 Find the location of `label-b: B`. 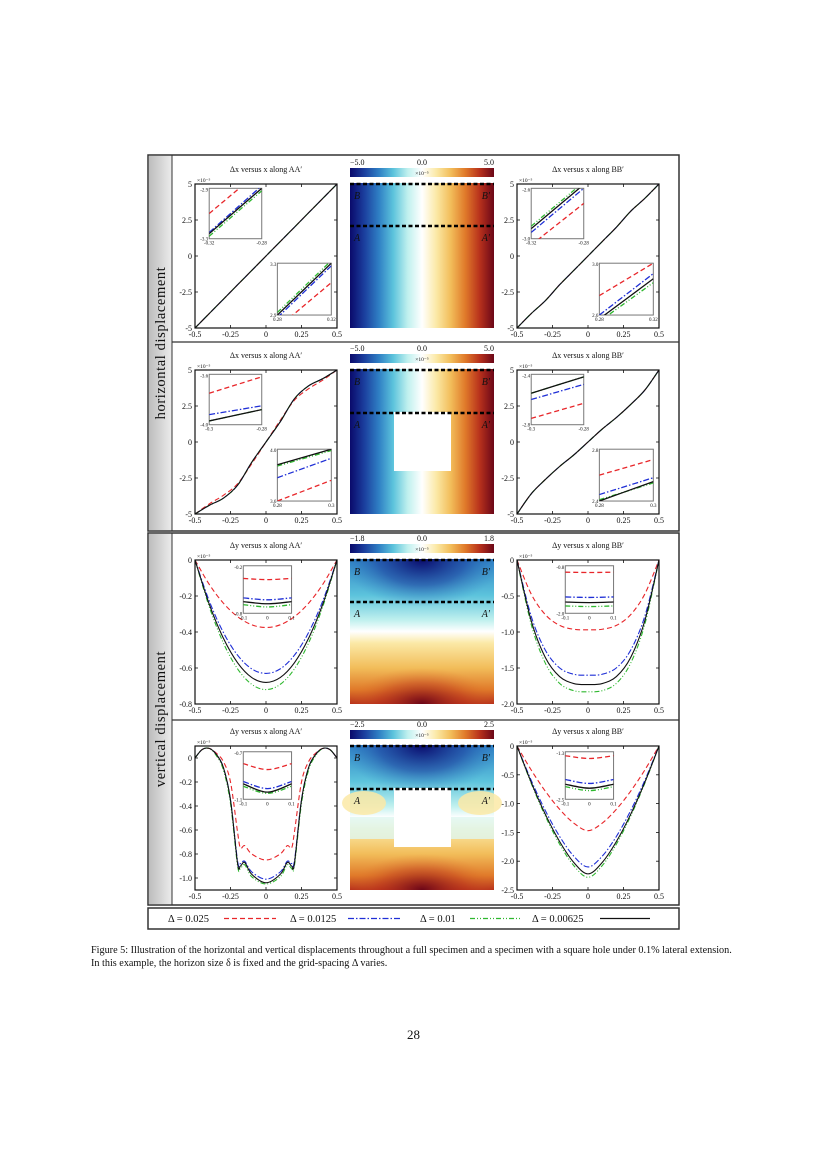

label-b: B is located at coordinates (357, 758).